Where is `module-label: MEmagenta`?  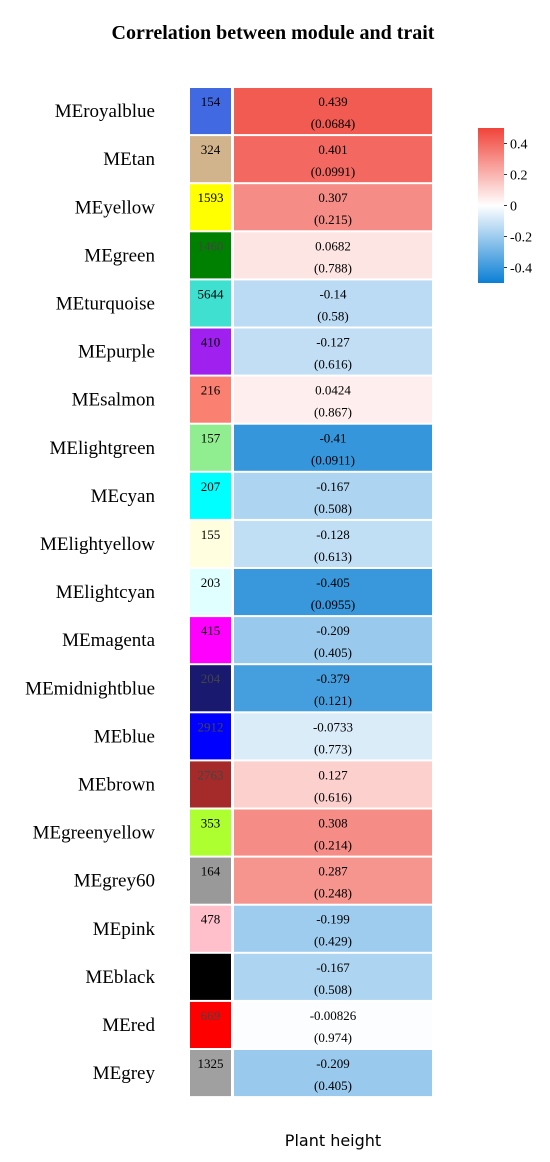
module-label: MEmagenta is located at coordinates (108, 640).